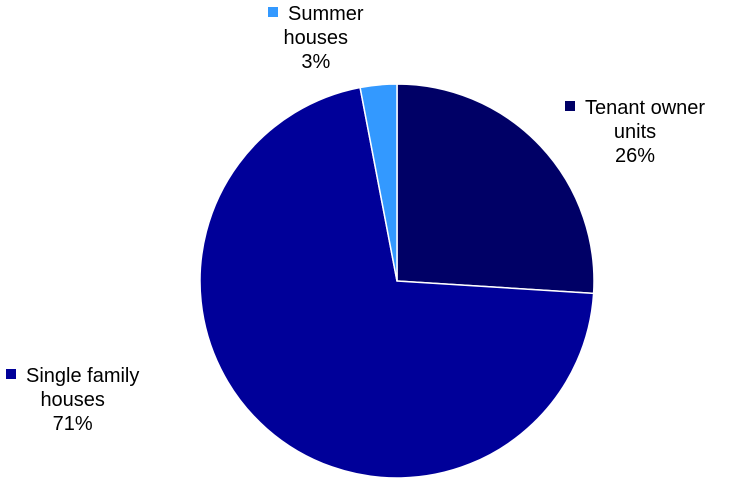  Describe the element at coordinates (635, 156) in the screenshot. I see `slice-percent-label: 26%` at that location.